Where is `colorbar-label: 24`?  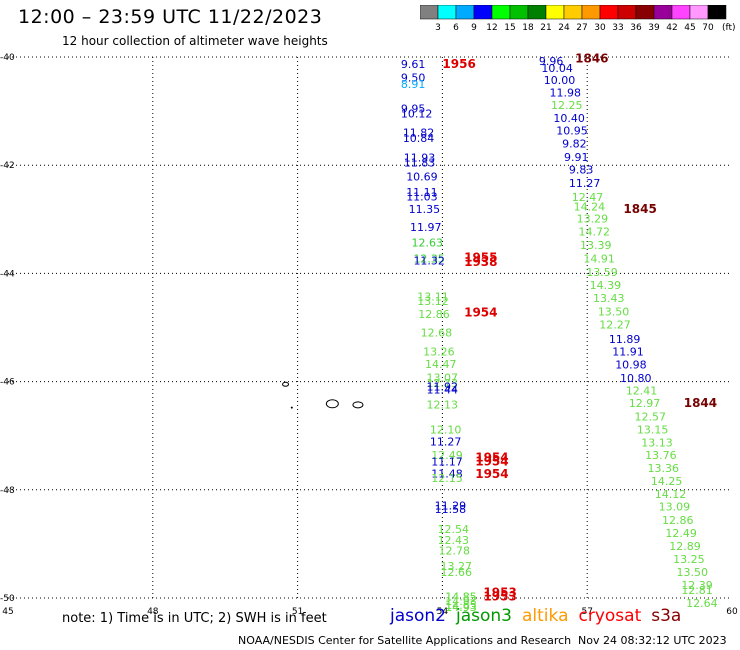 colorbar-label: 24 is located at coordinates (564, 28).